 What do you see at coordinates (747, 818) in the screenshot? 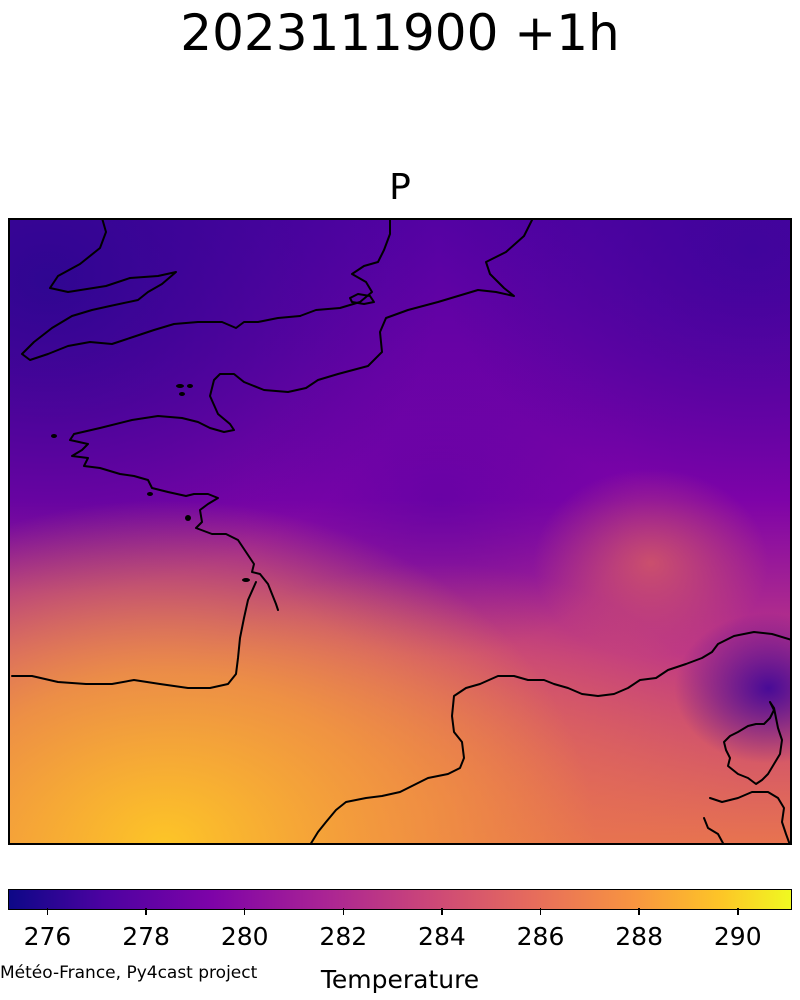
I see `sardinia` at bounding box center [747, 818].